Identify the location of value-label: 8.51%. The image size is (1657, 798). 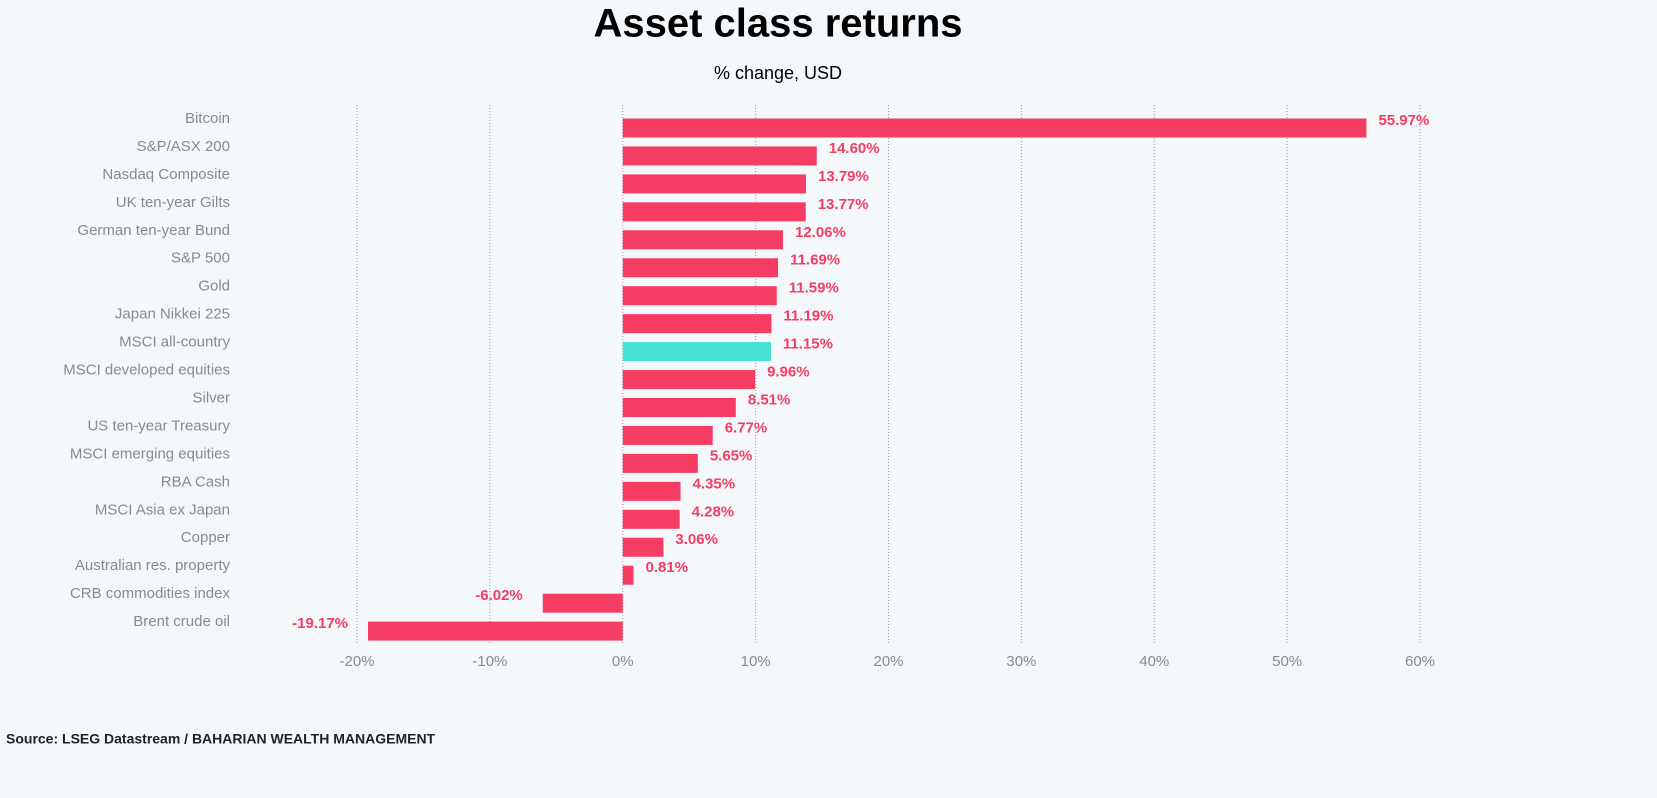
(769, 399).